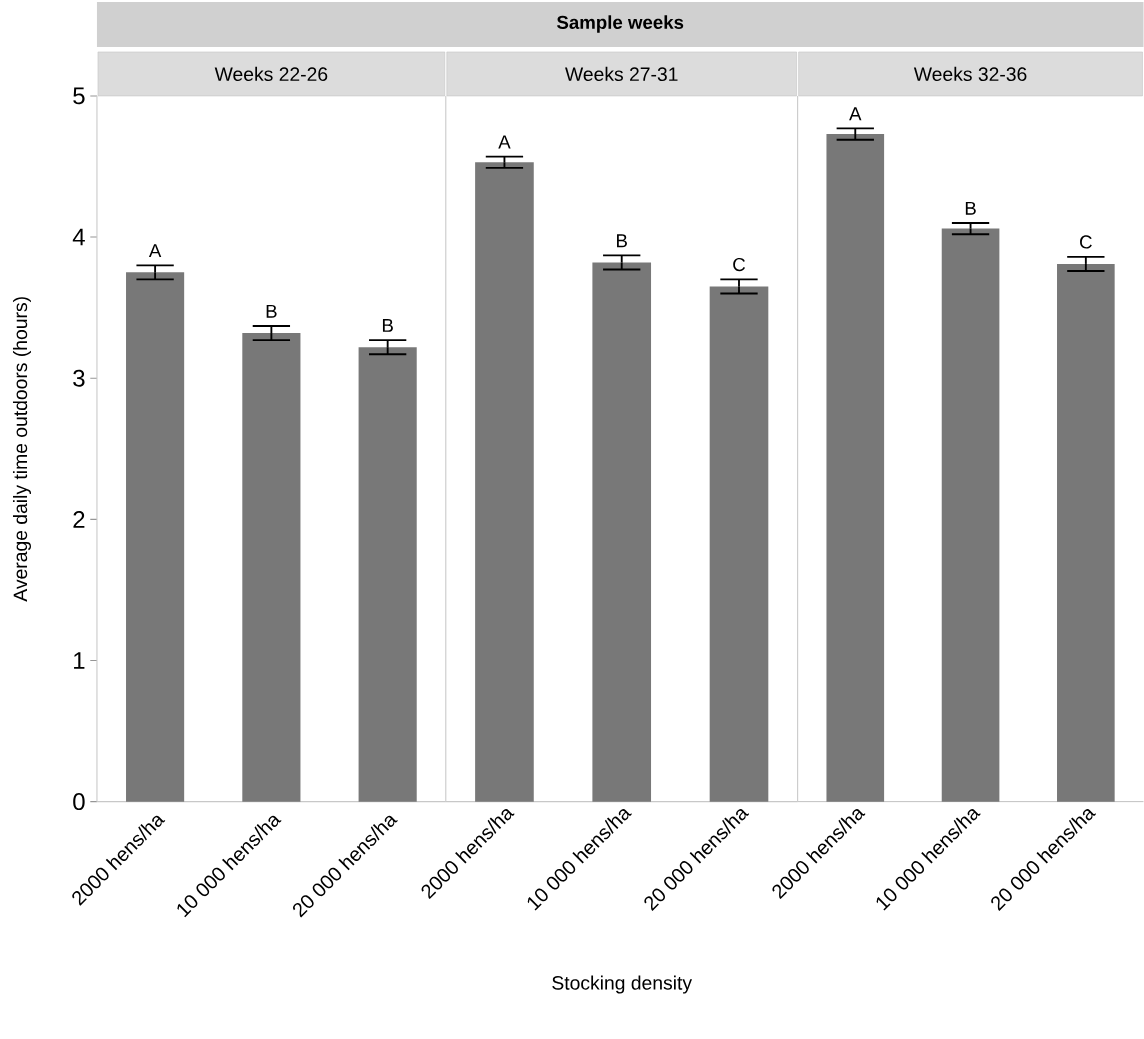 This screenshot has width=1144, height=1039. What do you see at coordinates (79, 519) in the screenshot?
I see `y-tick-label: 2` at bounding box center [79, 519].